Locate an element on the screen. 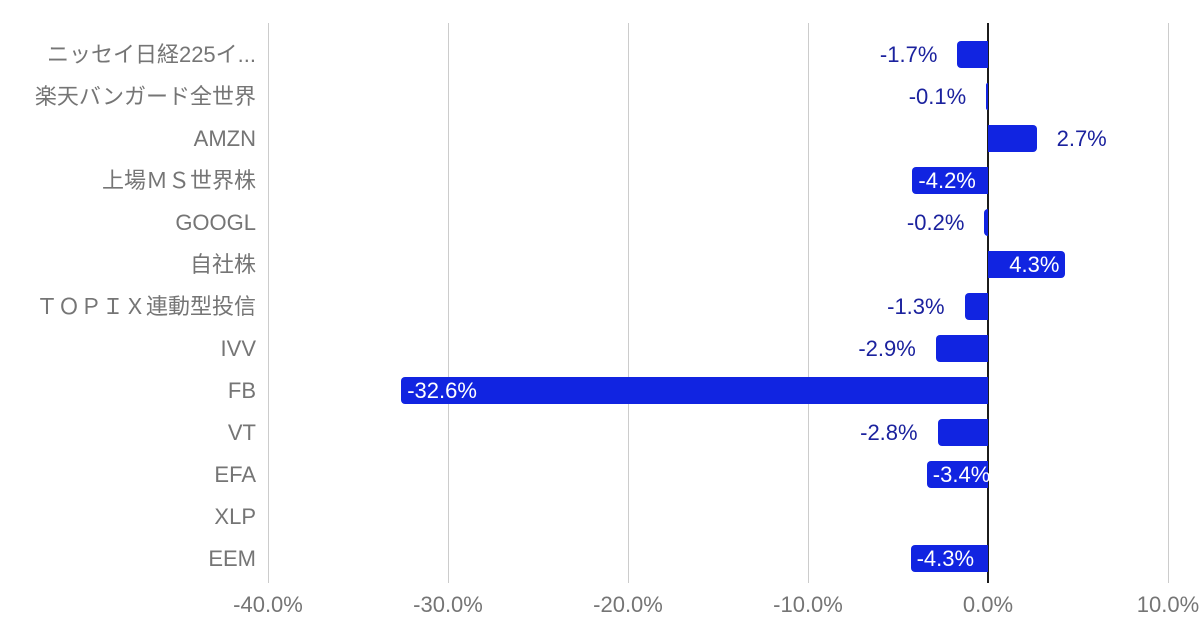 Image resolution: width=1200 pixels, height=634 pixels. x-axis-tick-label: -10.0% is located at coordinates (808, 604).